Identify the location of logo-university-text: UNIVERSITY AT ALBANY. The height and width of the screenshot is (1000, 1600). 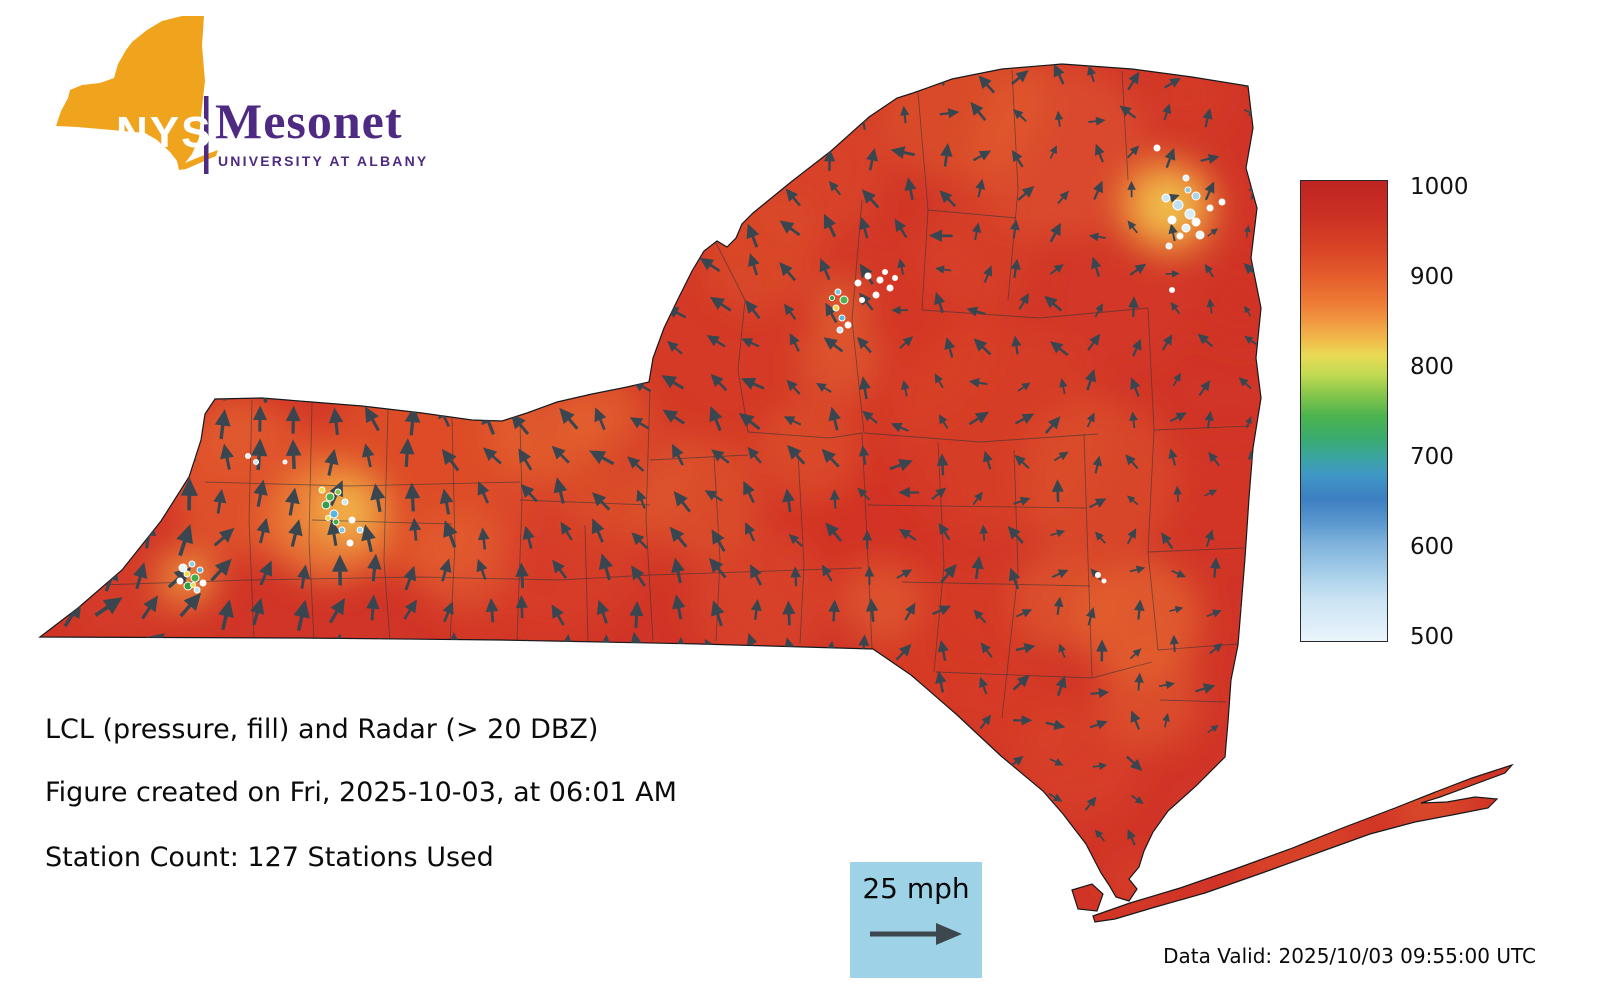
(323, 161).